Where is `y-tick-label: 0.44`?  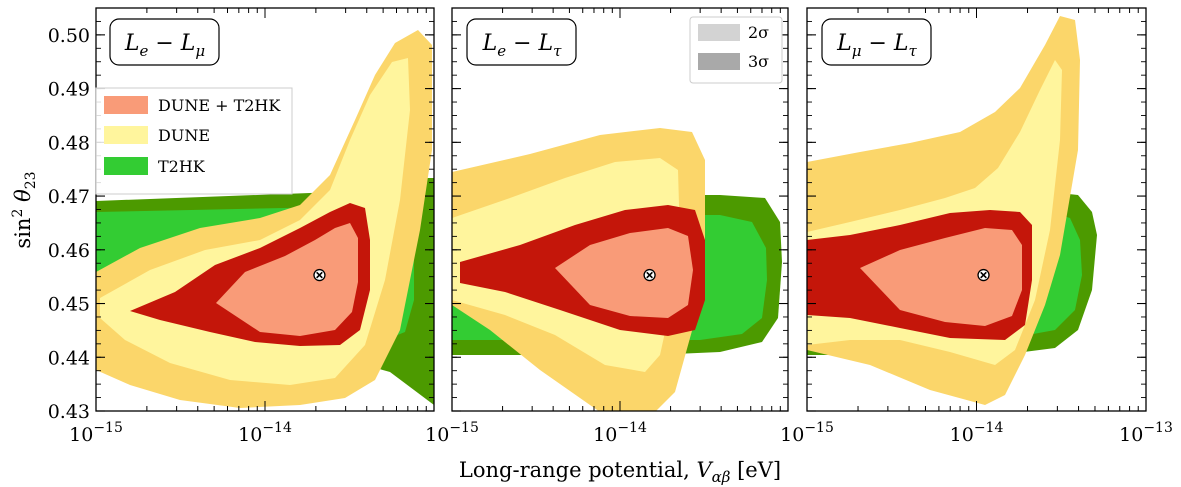
y-tick-label: 0.44 is located at coordinates (69, 358).